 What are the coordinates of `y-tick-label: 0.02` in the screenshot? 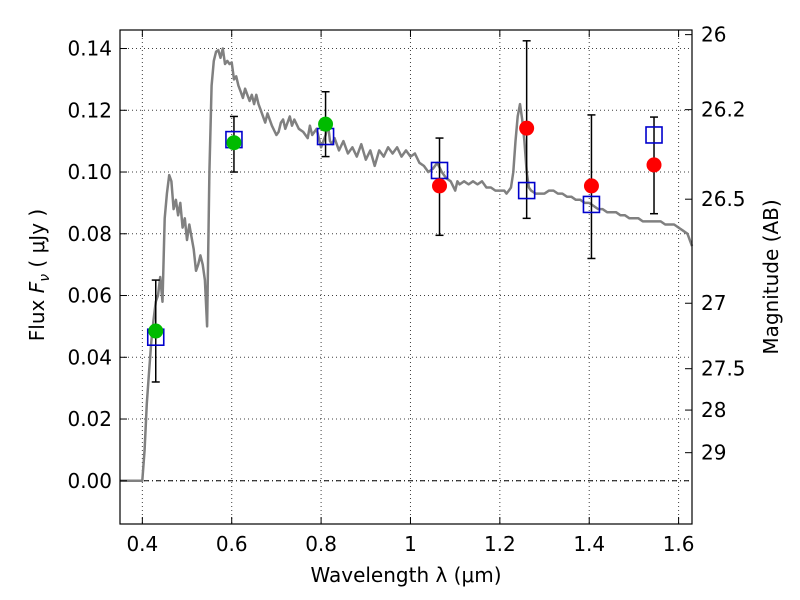 It's located at (89, 419).